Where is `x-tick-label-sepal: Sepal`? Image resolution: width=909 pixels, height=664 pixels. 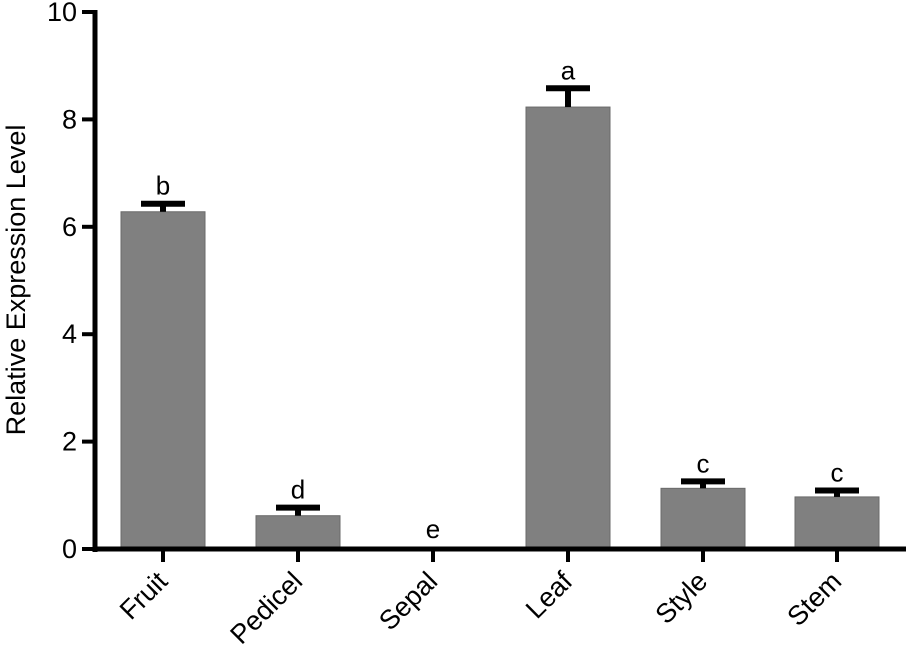
x-tick-label-sepal: Sepal is located at coordinates (408, 601).